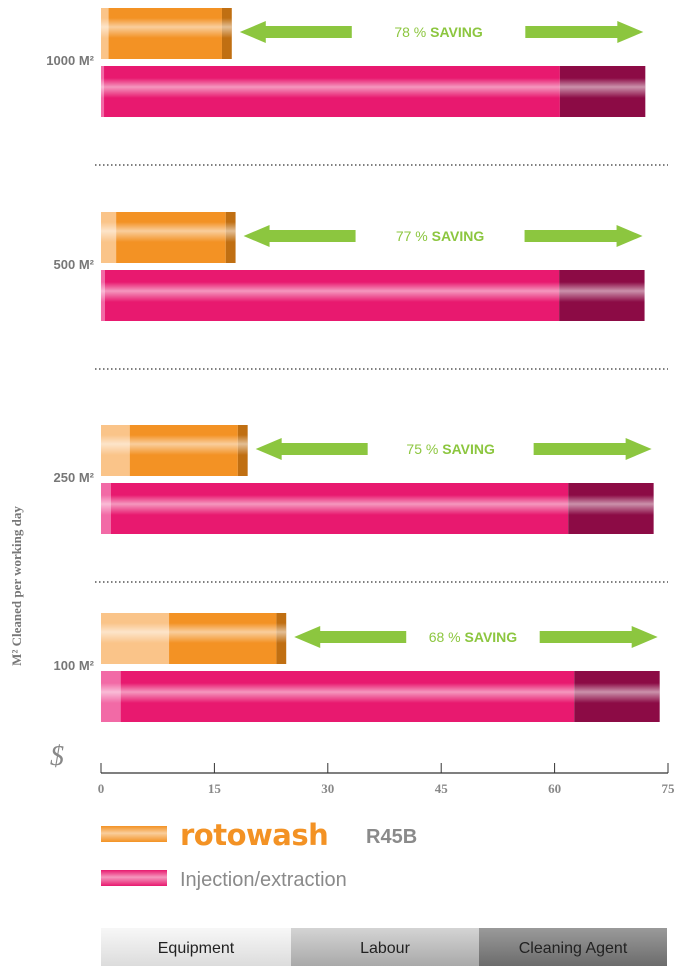  What do you see at coordinates (16, 586) in the screenshot?
I see `y-axis-title: M² Cleaned per working day` at bounding box center [16, 586].